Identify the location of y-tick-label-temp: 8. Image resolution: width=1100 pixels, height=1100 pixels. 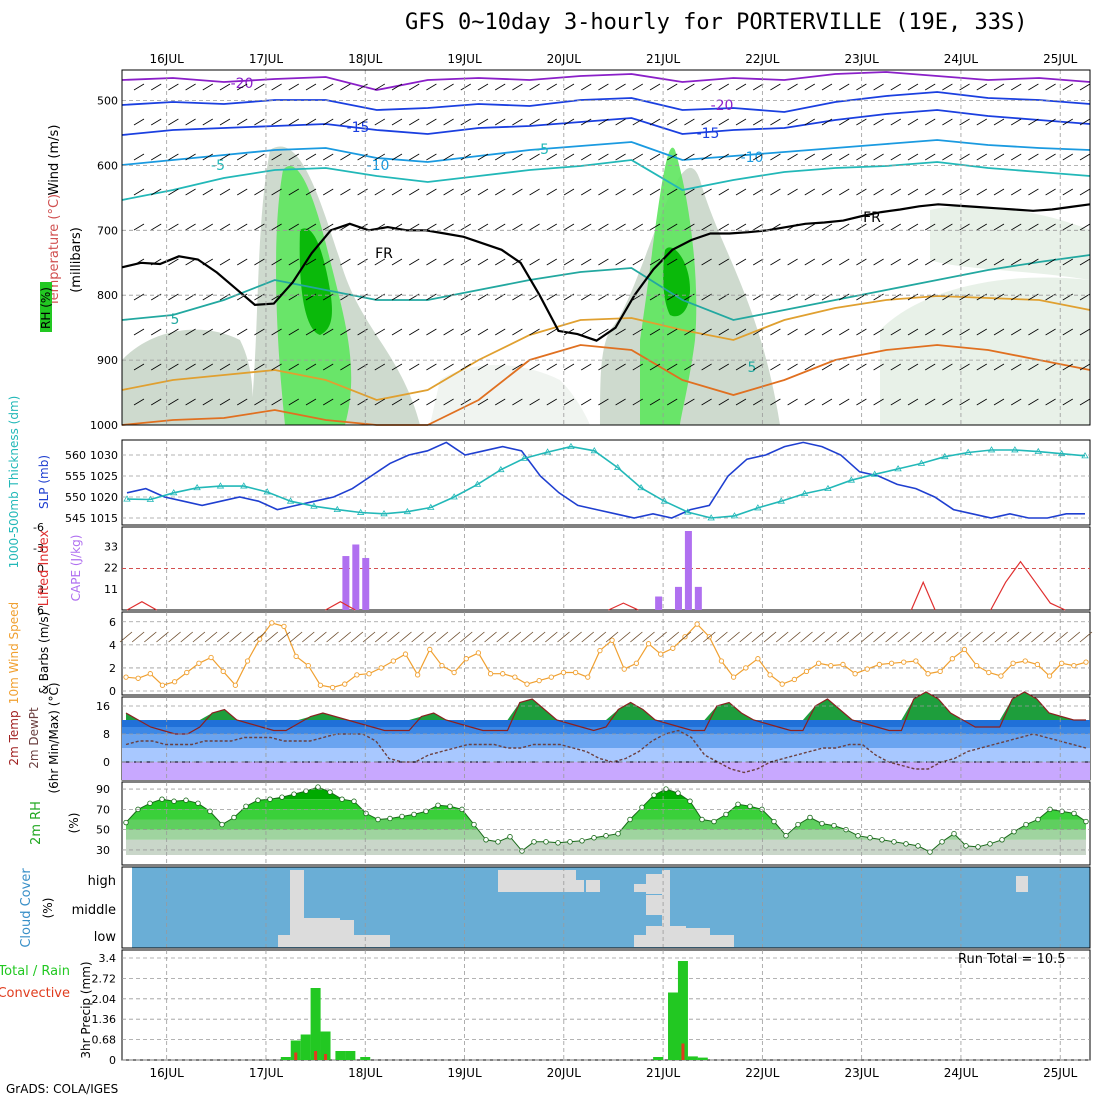
(106, 734).